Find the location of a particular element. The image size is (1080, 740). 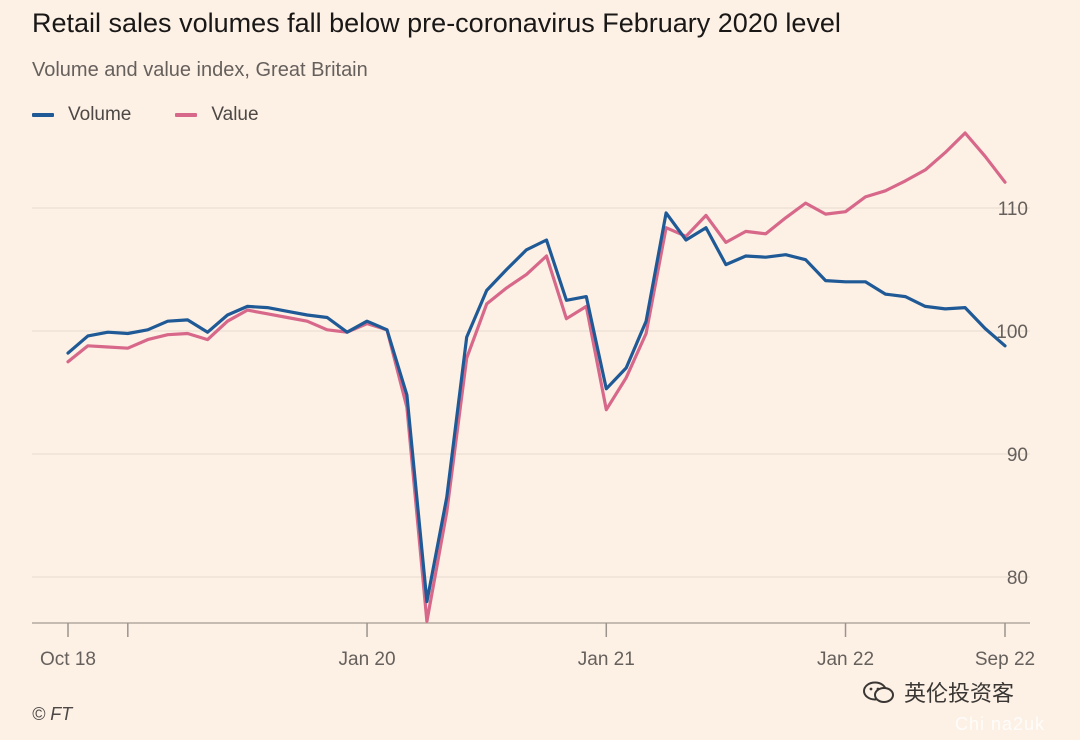

chart-subtitle: Volume and value index, Great Britain is located at coordinates (200, 70).